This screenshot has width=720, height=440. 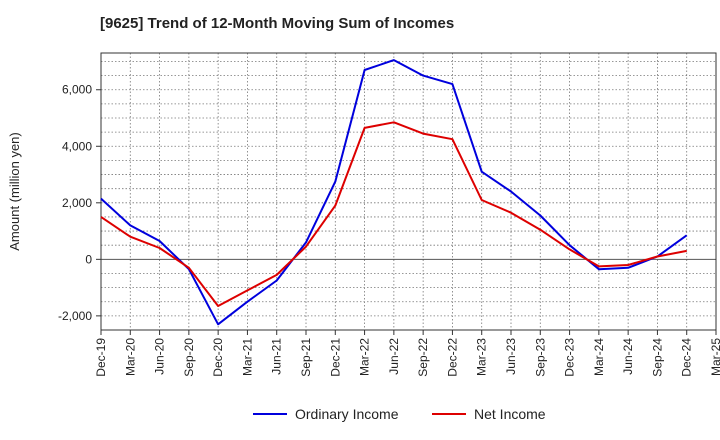 What do you see at coordinates (687, 357) in the screenshot?
I see `x-tick-label: Dec-24` at bounding box center [687, 357].